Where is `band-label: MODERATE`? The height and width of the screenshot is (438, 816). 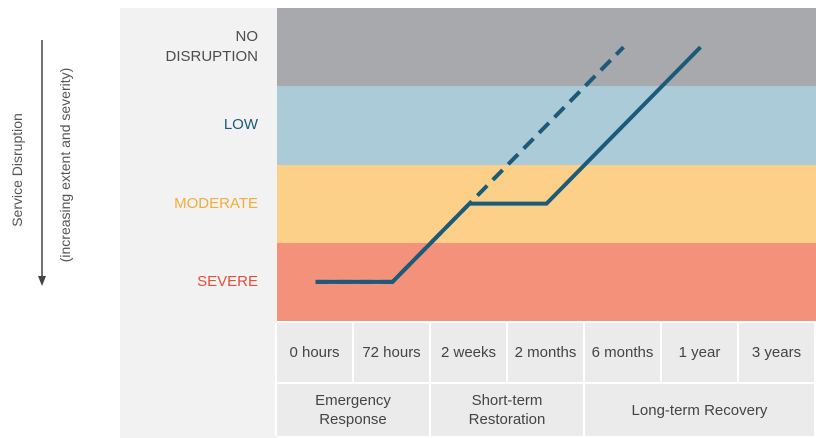 band-label: MODERATE is located at coordinates (216, 203).